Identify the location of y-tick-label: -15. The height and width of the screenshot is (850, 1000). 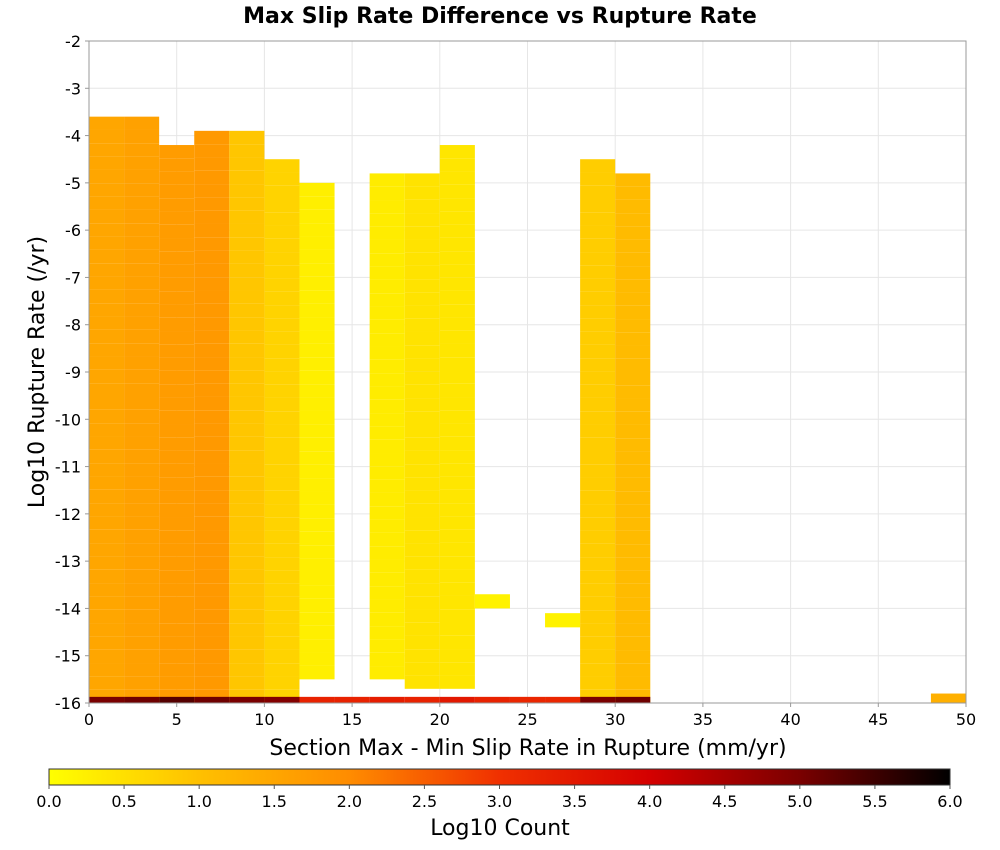
(68, 656).